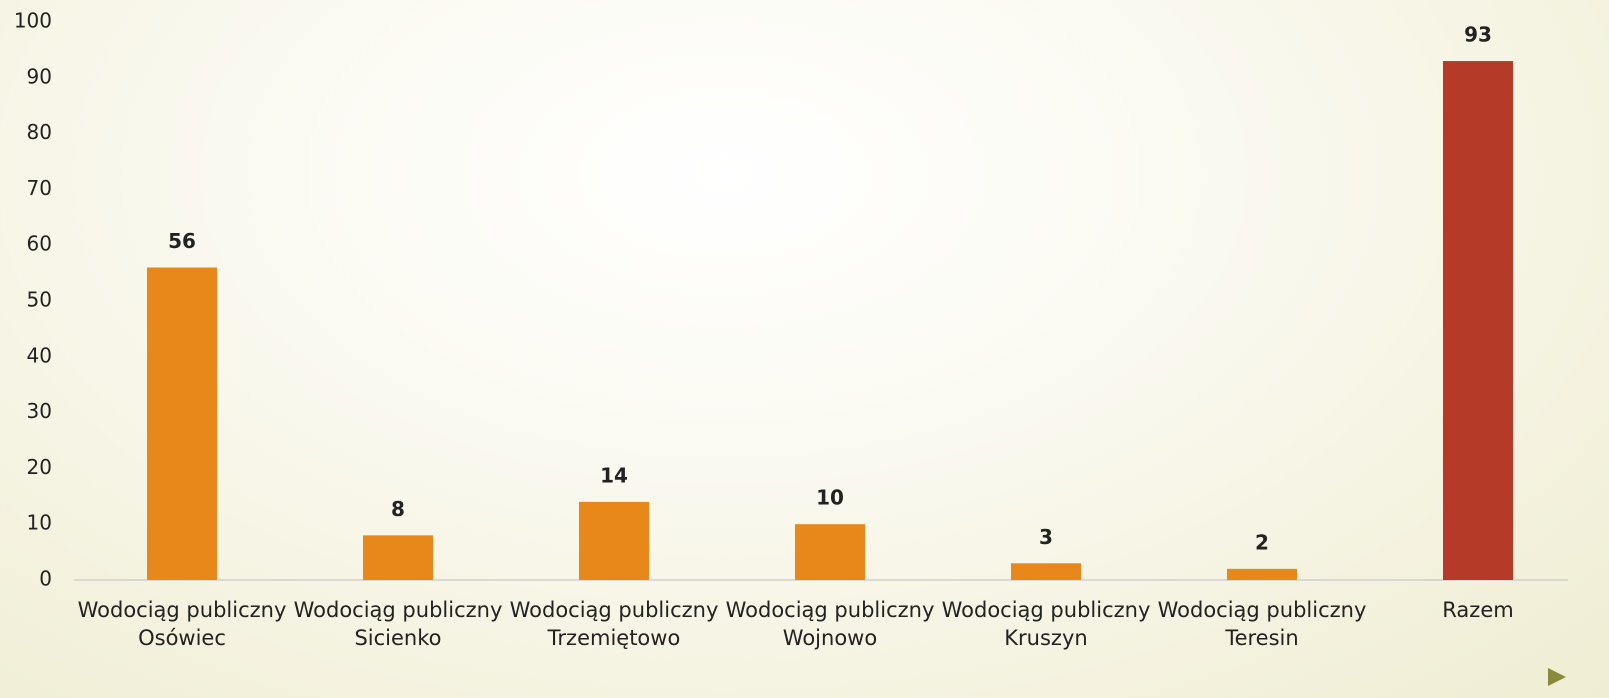 Image resolution: width=1609 pixels, height=698 pixels. What do you see at coordinates (39, 411) in the screenshot?
I see `y-tick-label: 30` at bounding box center [39, 411].